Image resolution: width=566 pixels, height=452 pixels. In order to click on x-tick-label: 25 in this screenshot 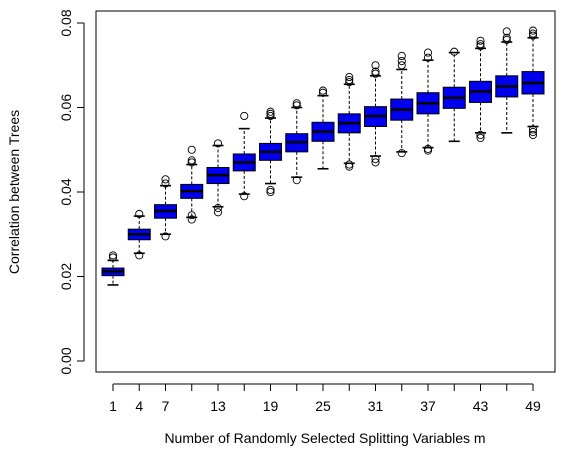, I will do `click(323, 406)`.